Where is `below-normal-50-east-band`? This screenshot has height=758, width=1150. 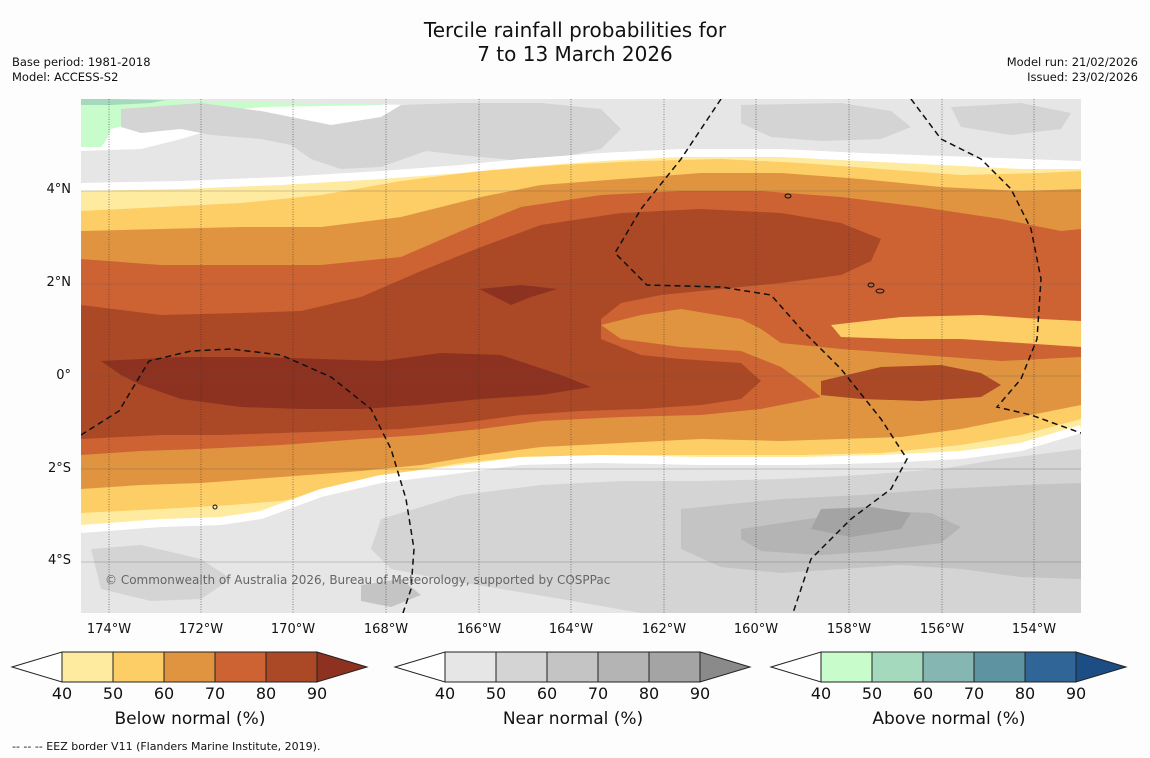
below-normal-50-east-band is located at coordinates (956, 331).